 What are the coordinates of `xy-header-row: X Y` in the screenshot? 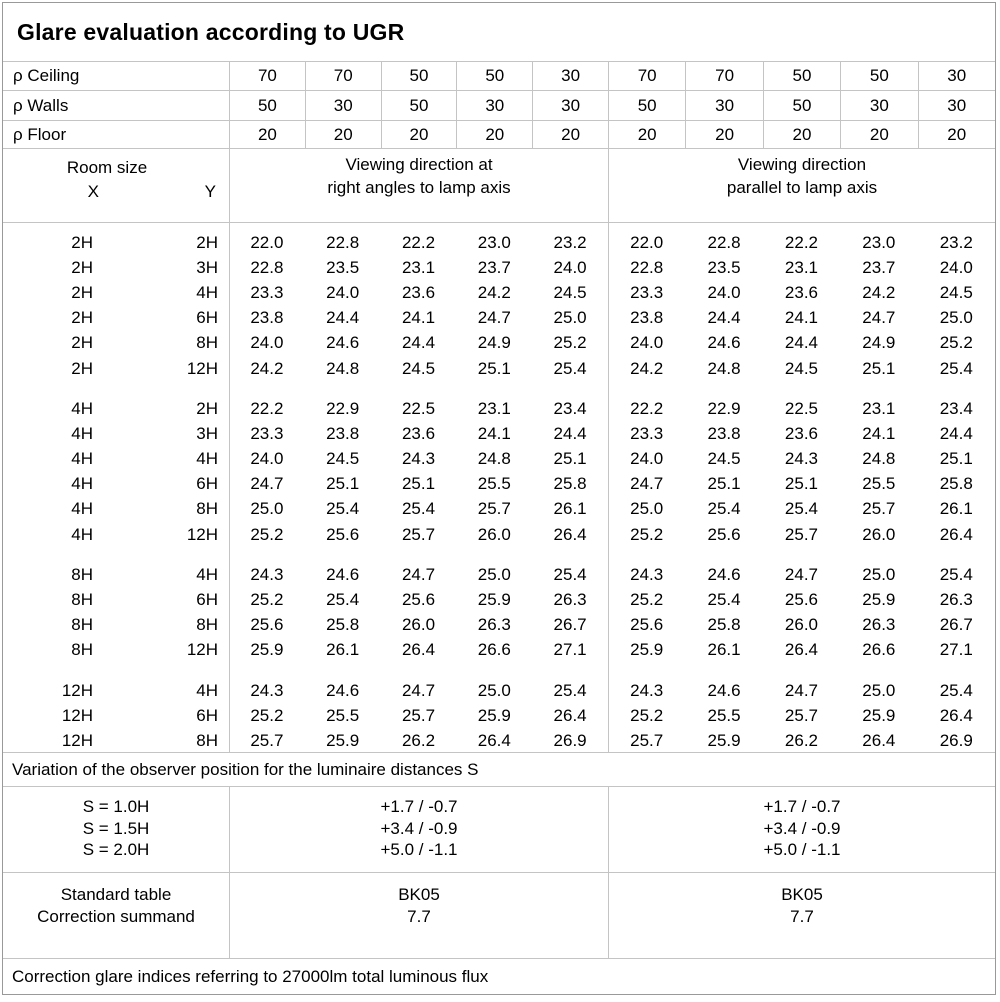 It's located at (116, 192).